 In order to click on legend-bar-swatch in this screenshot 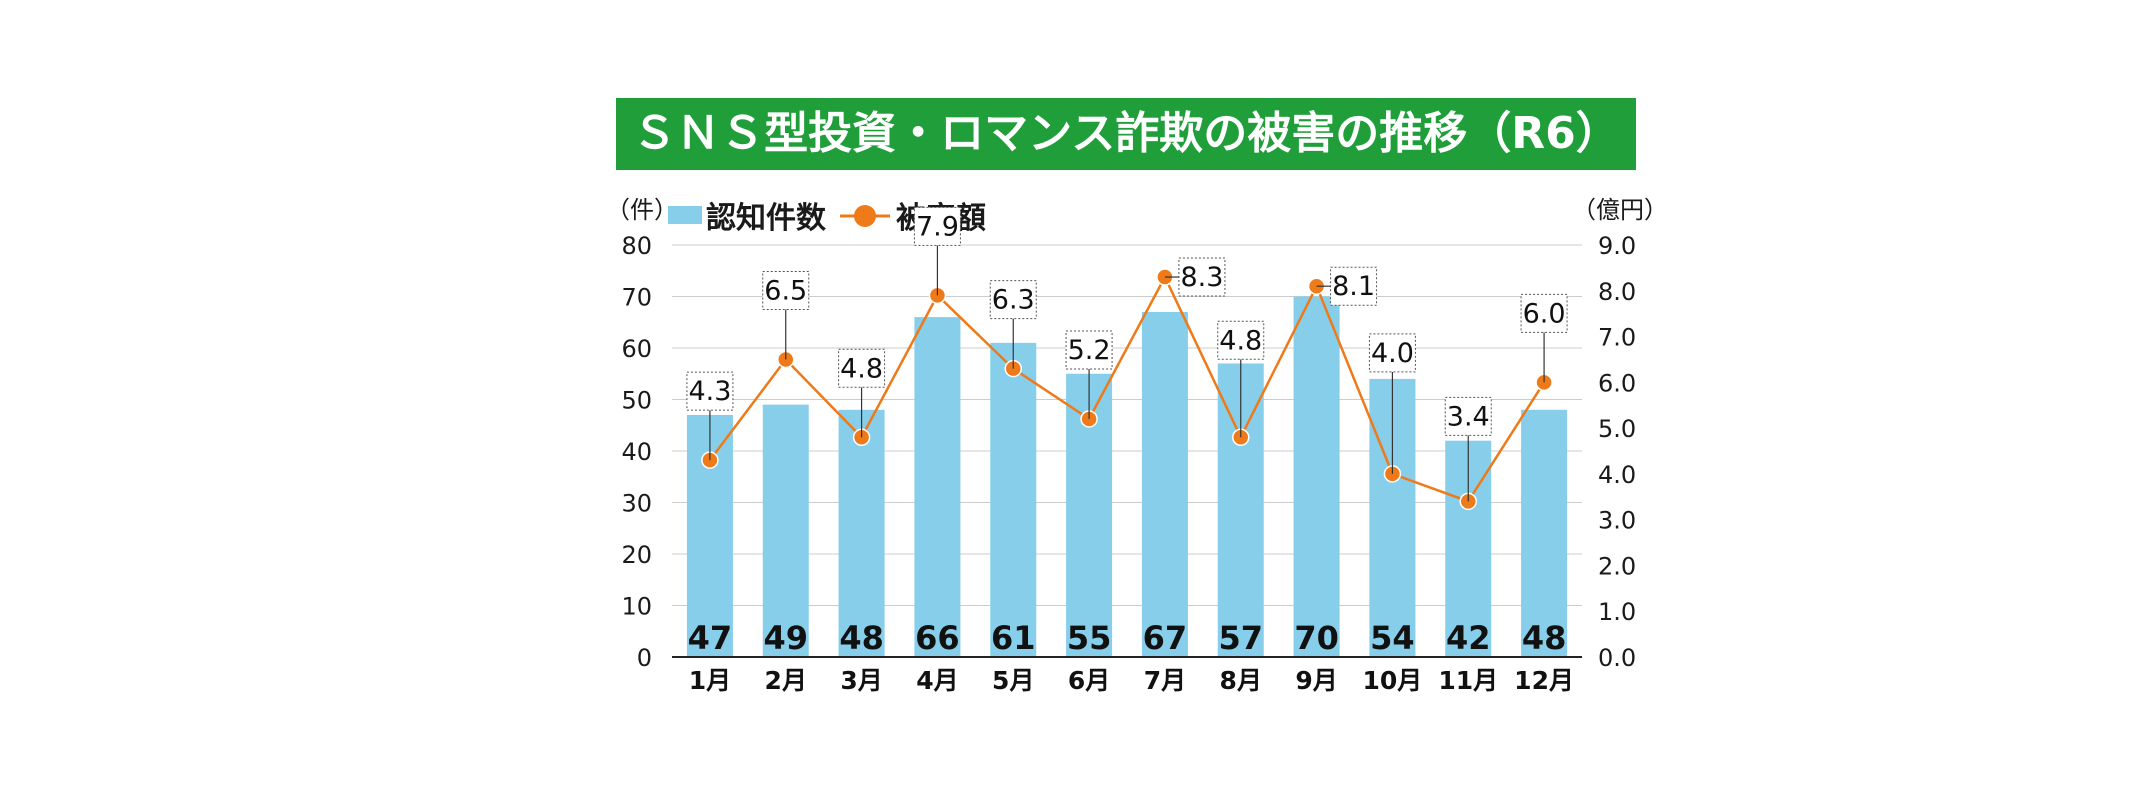, I will do `click(685, 215)`.